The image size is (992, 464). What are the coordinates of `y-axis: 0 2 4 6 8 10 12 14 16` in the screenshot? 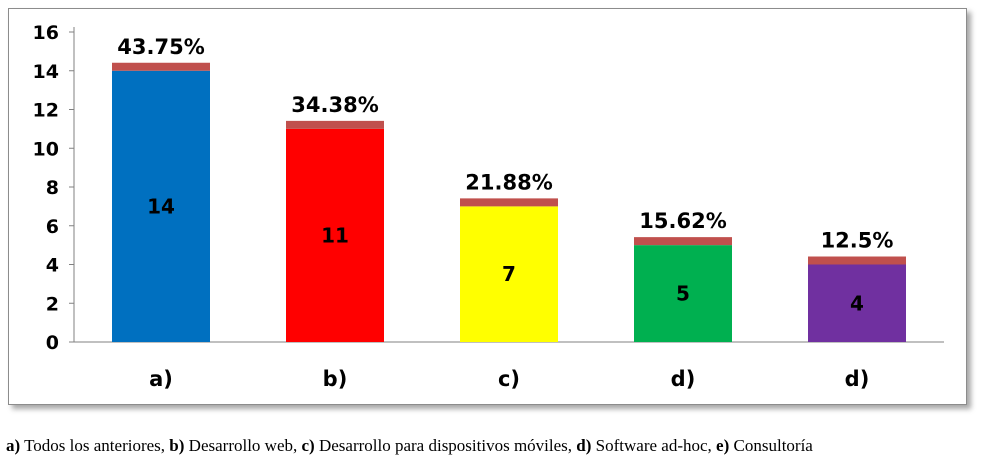 It's located at (54, 188).